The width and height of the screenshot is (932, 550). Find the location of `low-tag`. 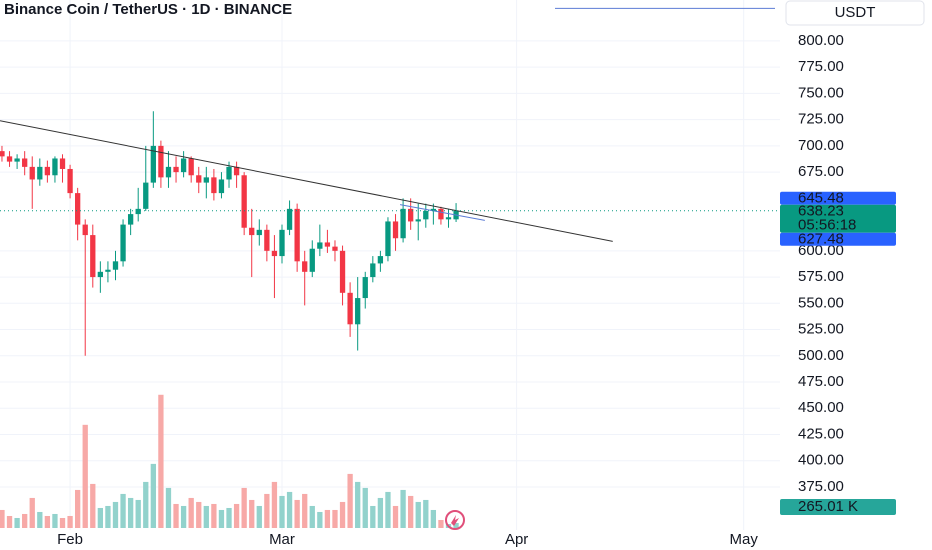

low-tag is located at coordinates (838, 239).